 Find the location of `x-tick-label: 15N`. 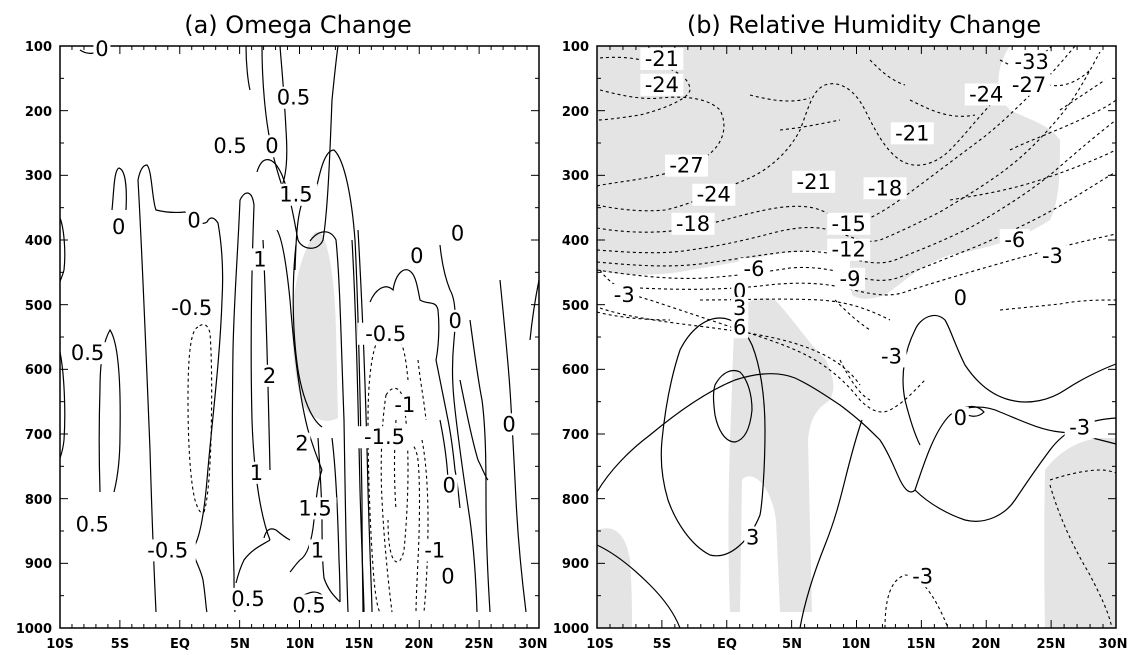

x-tick-label: 15N is located at coordinates (359, 644).